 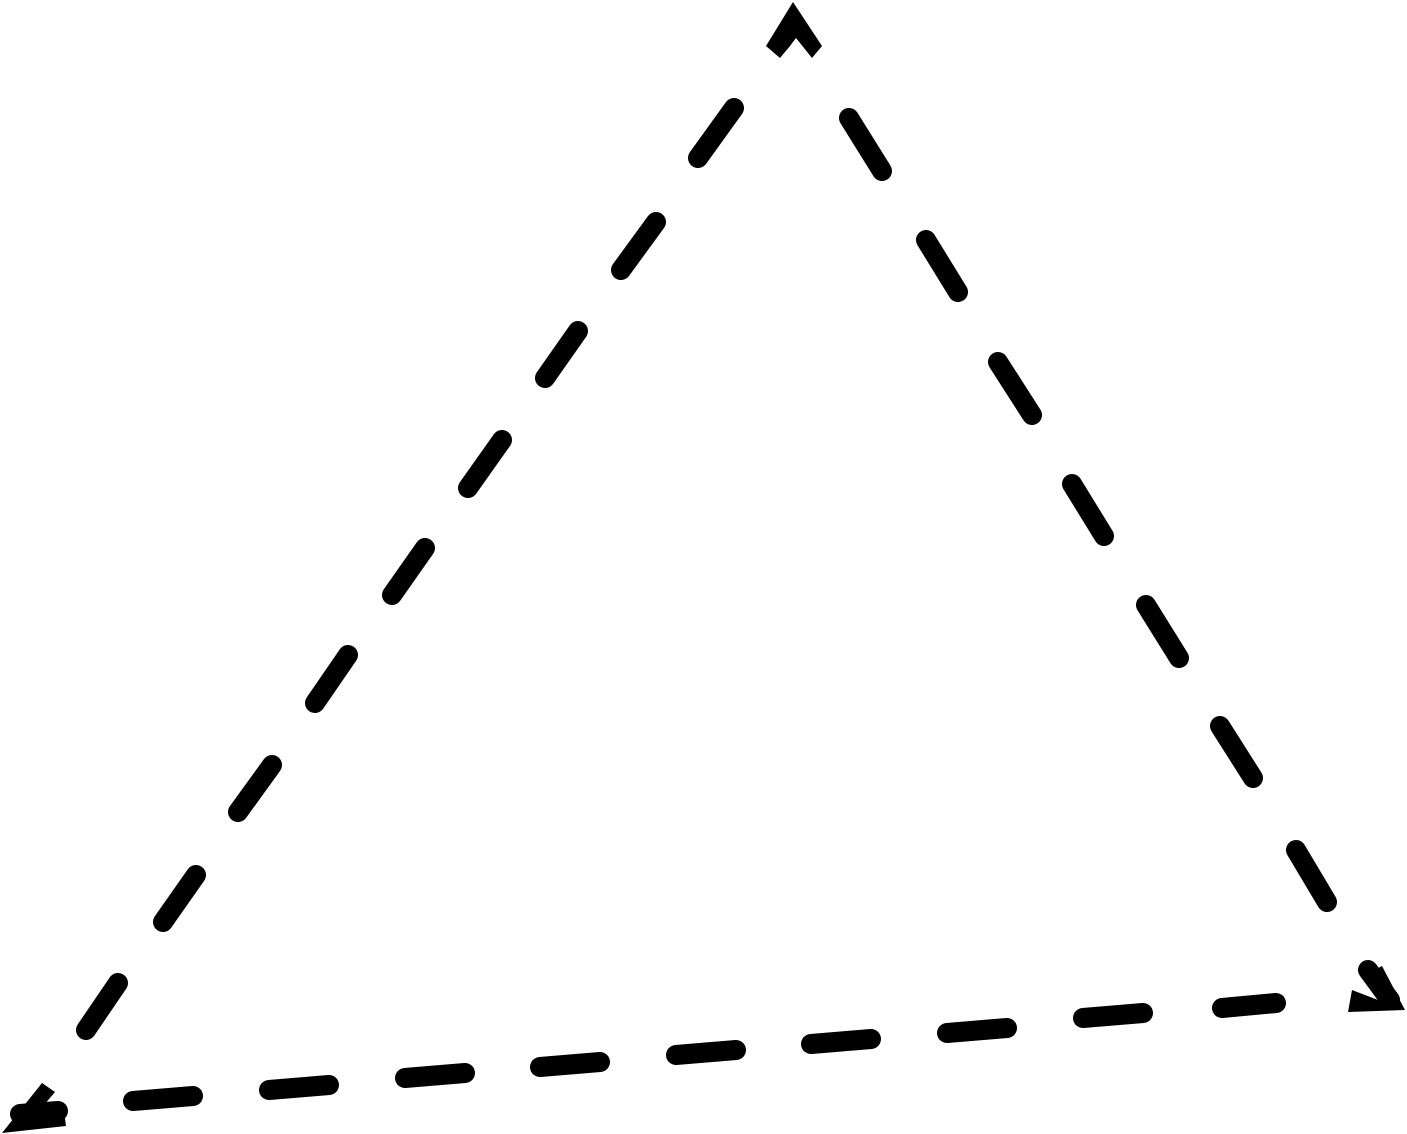 What do you see at coordinates (1376, 989) in the screenshot?
I see `bottom-right-corner-arrowhead` at bounding box center [1376, 989].